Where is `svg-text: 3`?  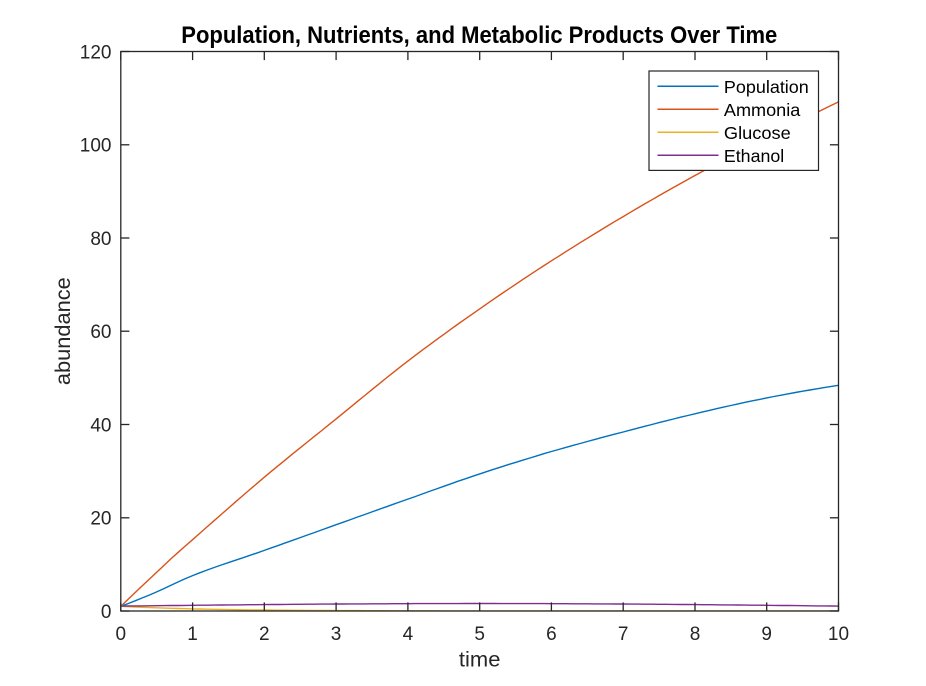 svg-text: 3 is located at coordinates (336, 634).